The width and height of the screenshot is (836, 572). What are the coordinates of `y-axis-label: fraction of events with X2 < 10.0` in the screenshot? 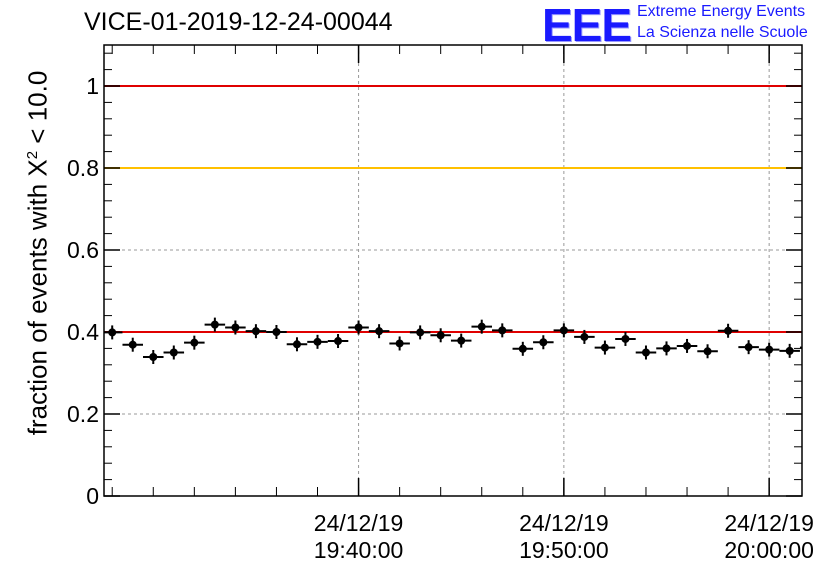 It's located at (38, 253).